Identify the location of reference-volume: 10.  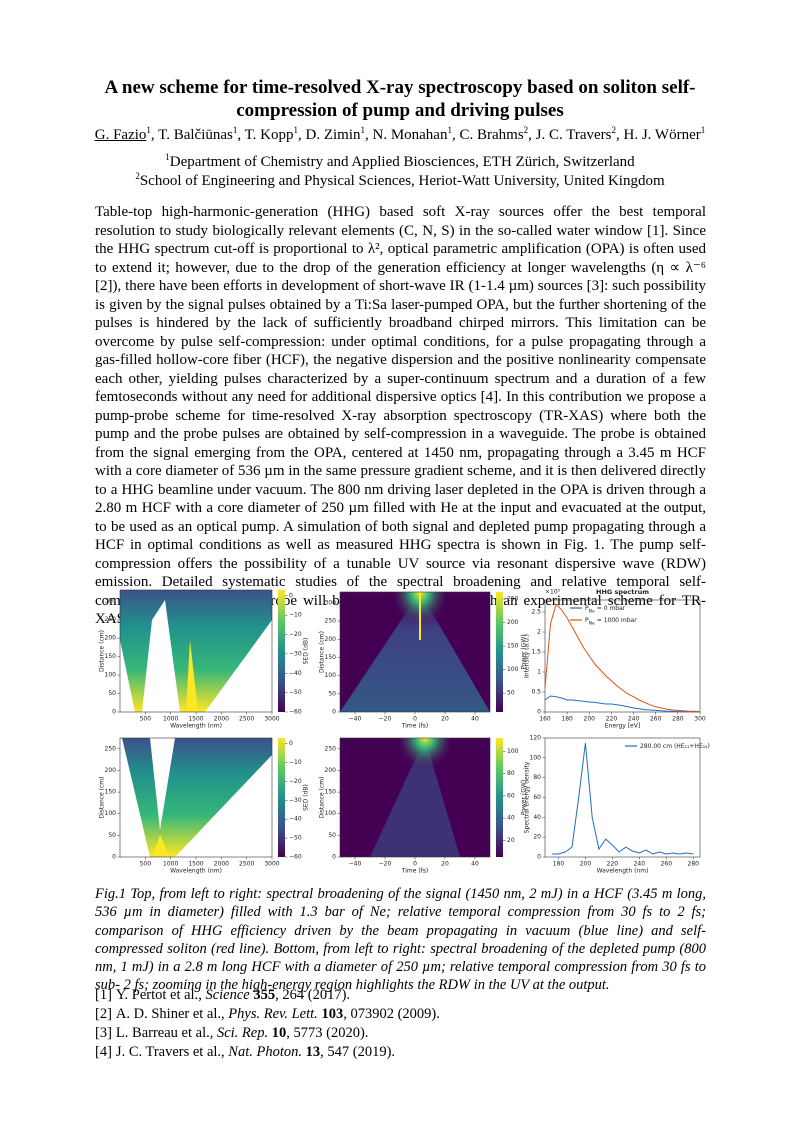
(279, 1033).